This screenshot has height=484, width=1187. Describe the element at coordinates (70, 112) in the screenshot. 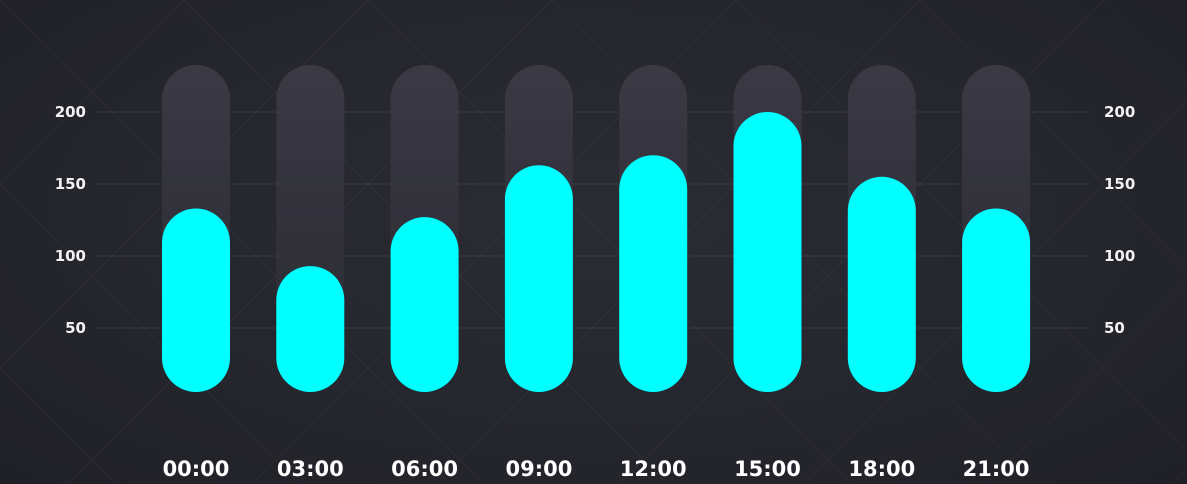

I see `y-tick-label-left: 200` at that location.